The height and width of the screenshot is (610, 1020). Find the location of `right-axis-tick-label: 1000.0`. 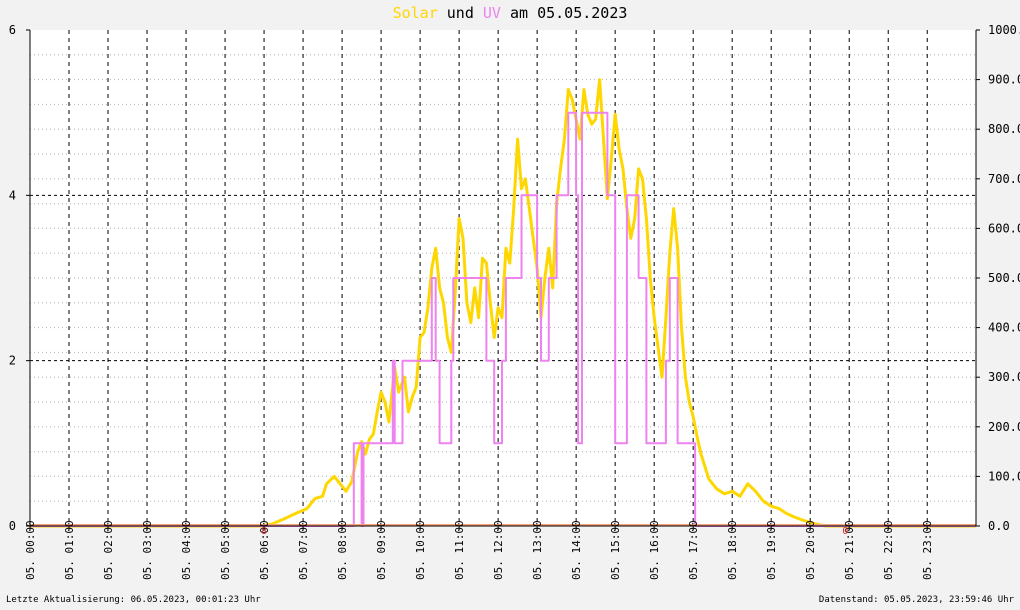

right-axis-tick-label: 1000.0 is located at coordinates (1004, 30).